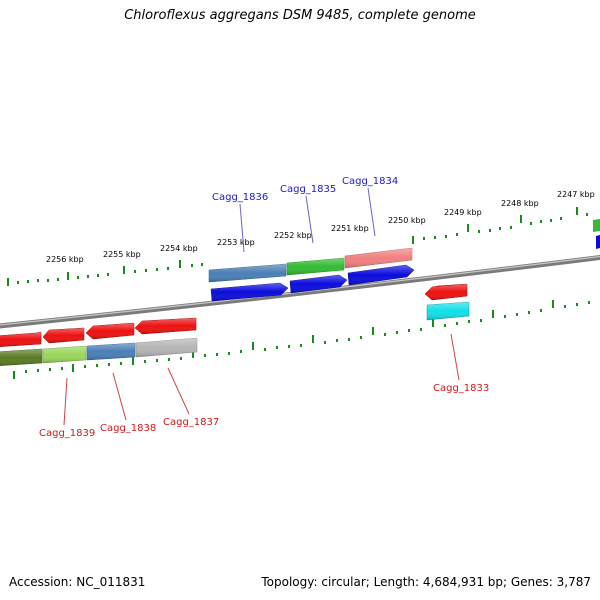  Describe the element at coordinates (191, 422) in the screenshot. I see `gene-label-cagg-1837: Cagg_1837` at that location.